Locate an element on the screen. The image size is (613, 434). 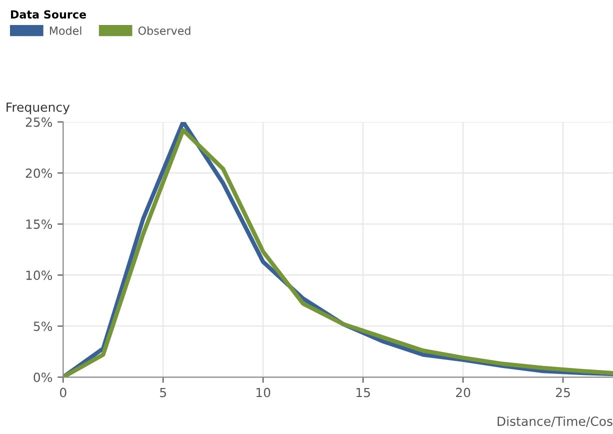
x-tick-label: 25 is located at coordinates (563, 393).